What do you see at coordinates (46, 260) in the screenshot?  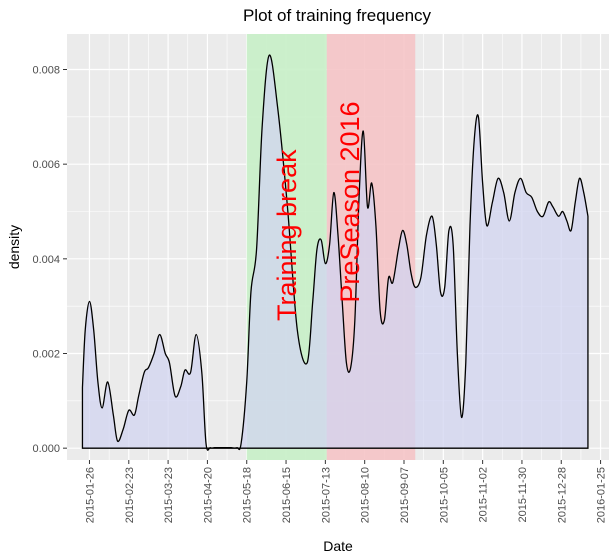 I see `y-tick-label: 0.004` at bounding box center [46, 260].